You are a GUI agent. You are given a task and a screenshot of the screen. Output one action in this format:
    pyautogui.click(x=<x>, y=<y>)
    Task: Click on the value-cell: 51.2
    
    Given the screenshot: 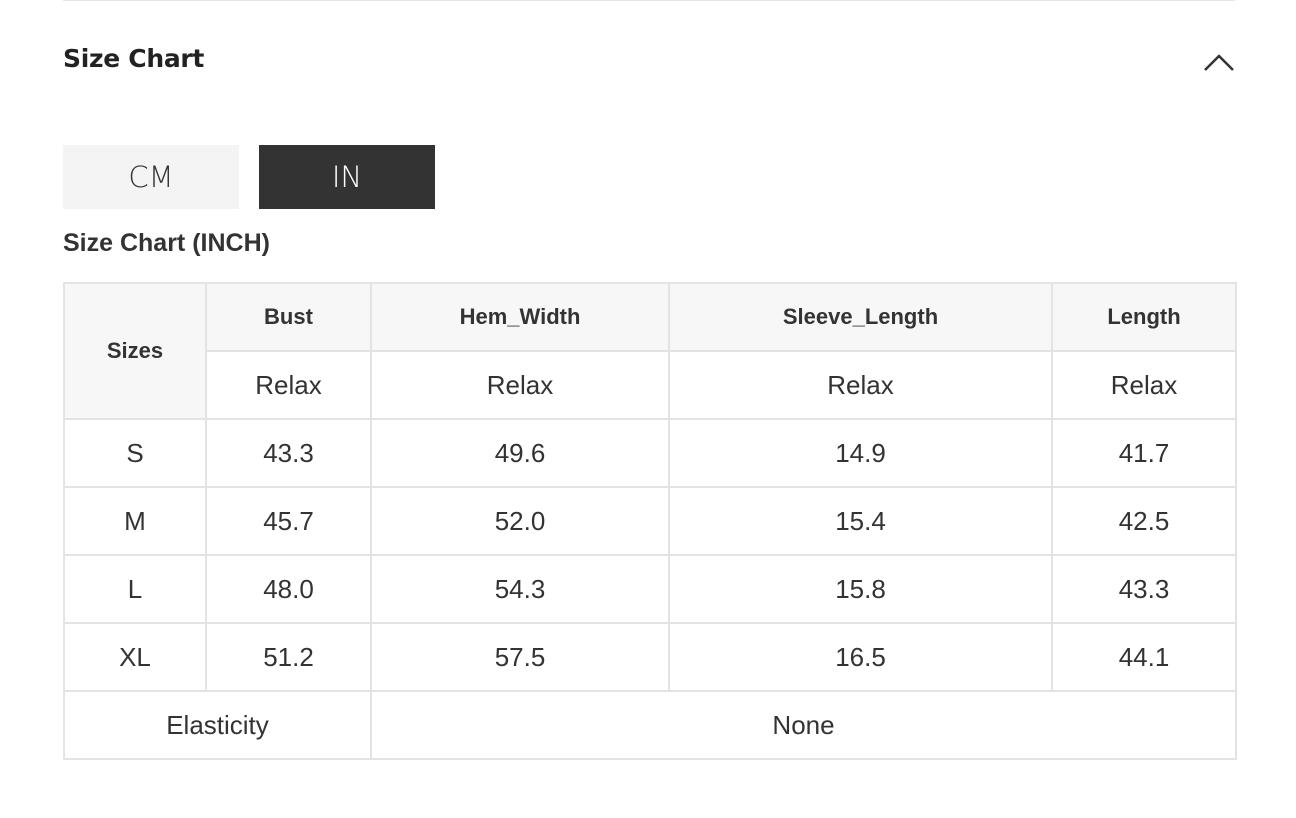 What is the action you would take?
    pyautogui.click(x=288, y=657)
    